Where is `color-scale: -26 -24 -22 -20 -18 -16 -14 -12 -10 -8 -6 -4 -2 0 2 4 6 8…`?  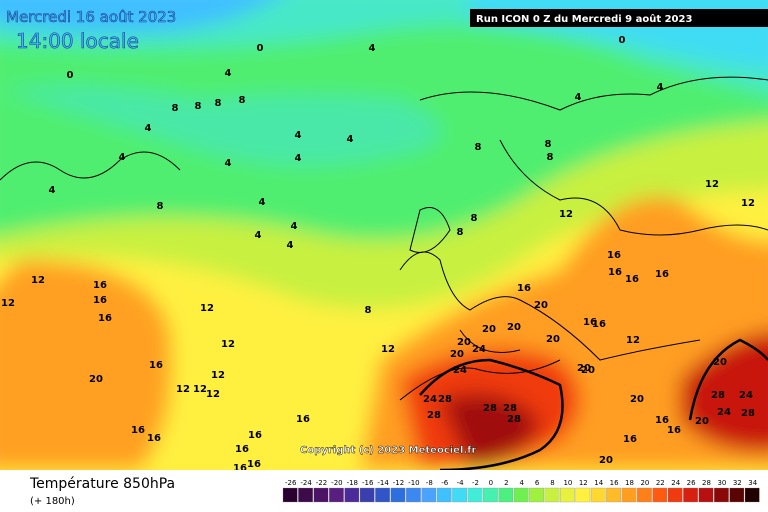 color-scale: -26 -24 -22 -20 -18 -16 -14 -12 -10 -8 -6 -4 -2 0 2 4 6 8… is located at coordinates (521, 491).